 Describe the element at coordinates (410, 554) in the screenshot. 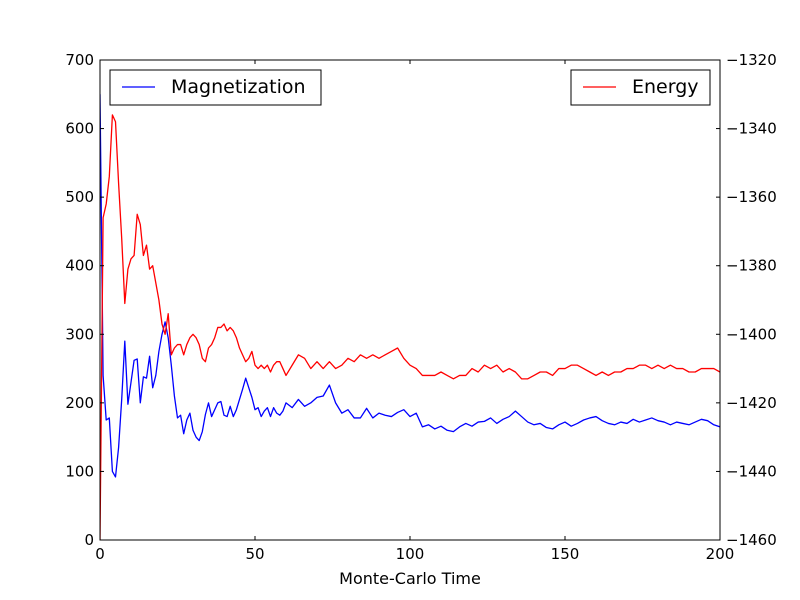

I see `x-tick-label: 100` at that location.